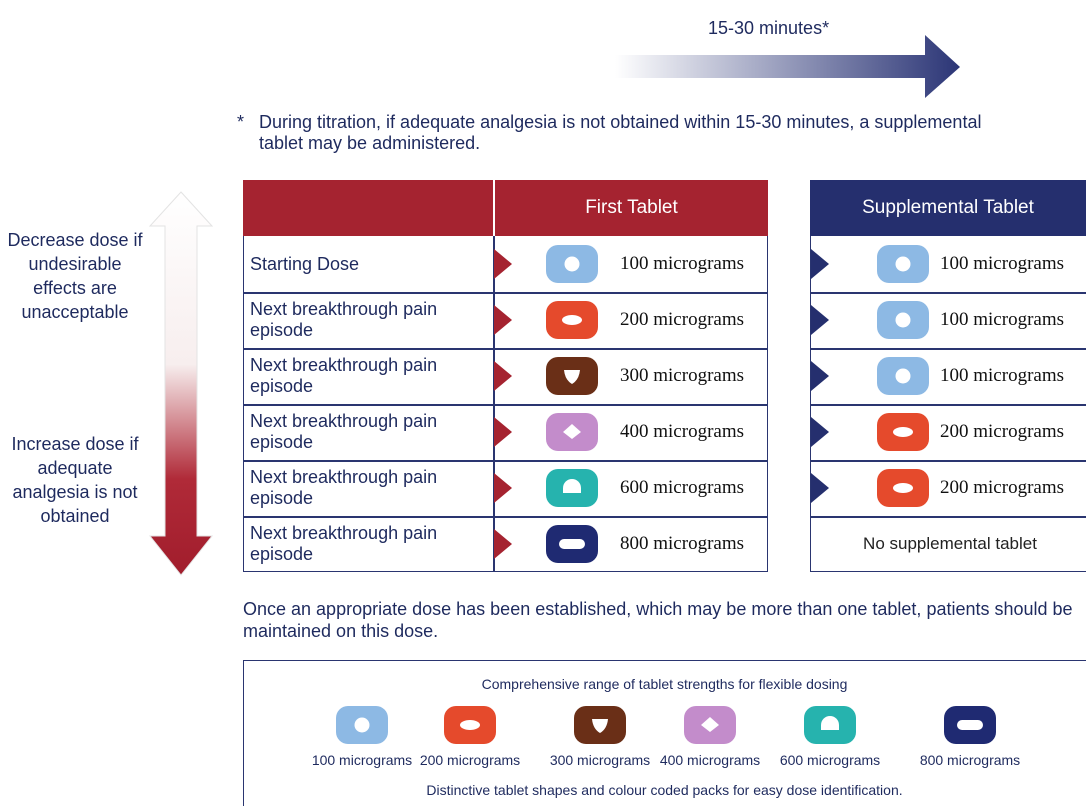 The height and width of the screenshot is (806, 1086). Describe the element at coordinates (830, 760) in the screenshot. I see `tablet-strength: 600 micrograms` at that location.